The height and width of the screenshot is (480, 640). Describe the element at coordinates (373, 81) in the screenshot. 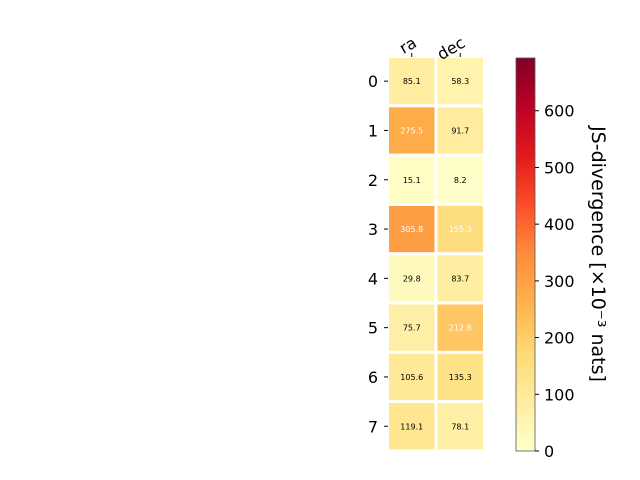

I see `y-tick-label: 0` at that location.